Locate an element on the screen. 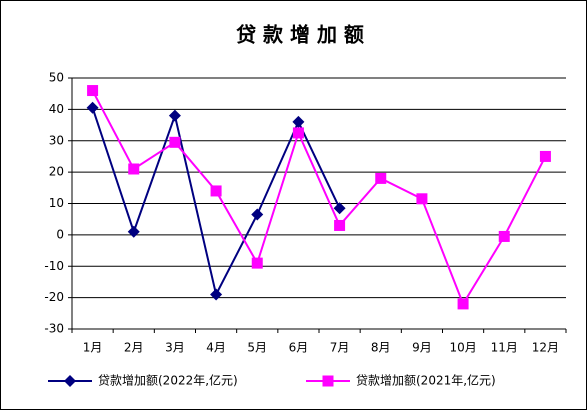 The height and width of the screenshot is (411, 588). x-tick-label: 4月 is located at coordinates (216, 348).